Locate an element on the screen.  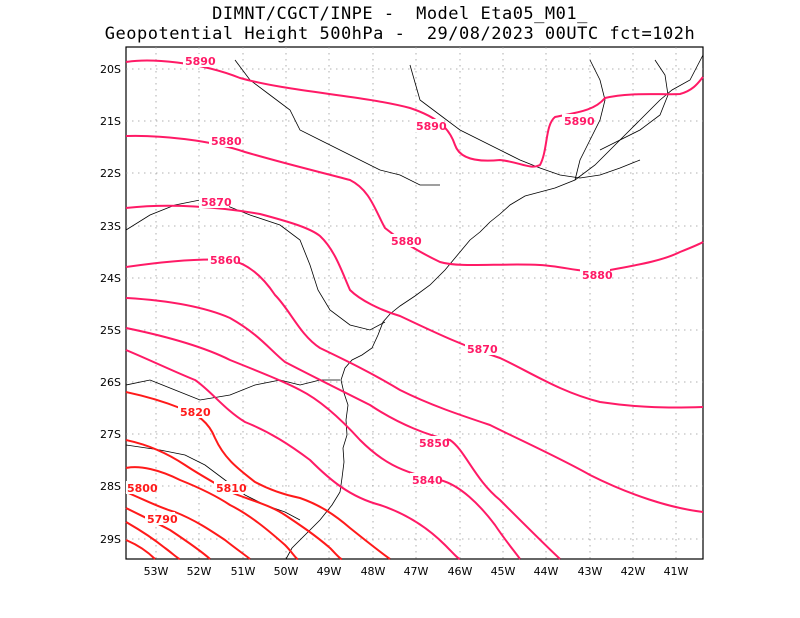
lon-tick-label: 42W is located at coordinates (633, 571).